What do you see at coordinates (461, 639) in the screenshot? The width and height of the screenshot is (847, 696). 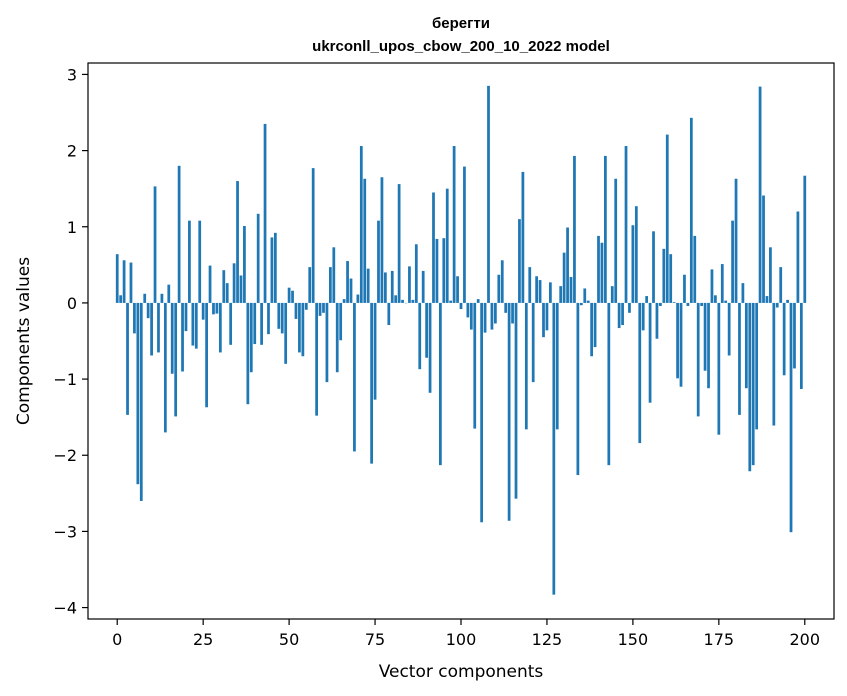 I see `x-tick-label: 100` at bounding box center [461, 639].